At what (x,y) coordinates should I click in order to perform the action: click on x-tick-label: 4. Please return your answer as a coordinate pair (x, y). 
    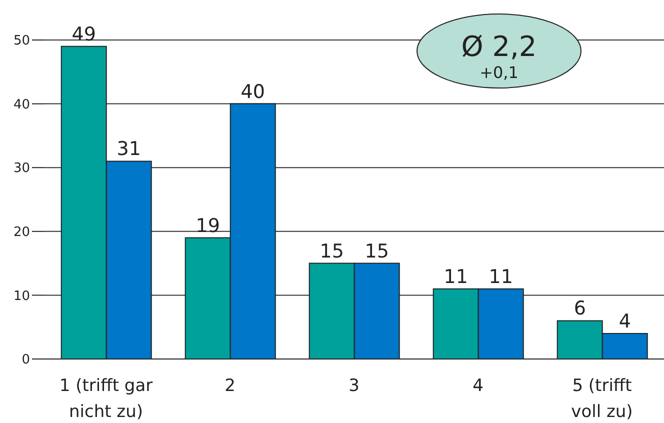
    Looking at the image, I should click on (478, 386).